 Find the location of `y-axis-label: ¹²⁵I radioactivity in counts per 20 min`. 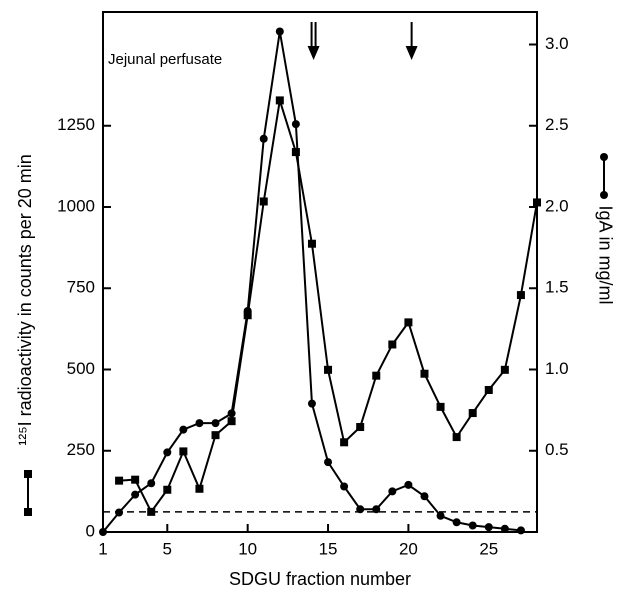

y-axis-label: ¹²⁵I radioactivity in counts per 20 min is located at coordinates (25, 300).